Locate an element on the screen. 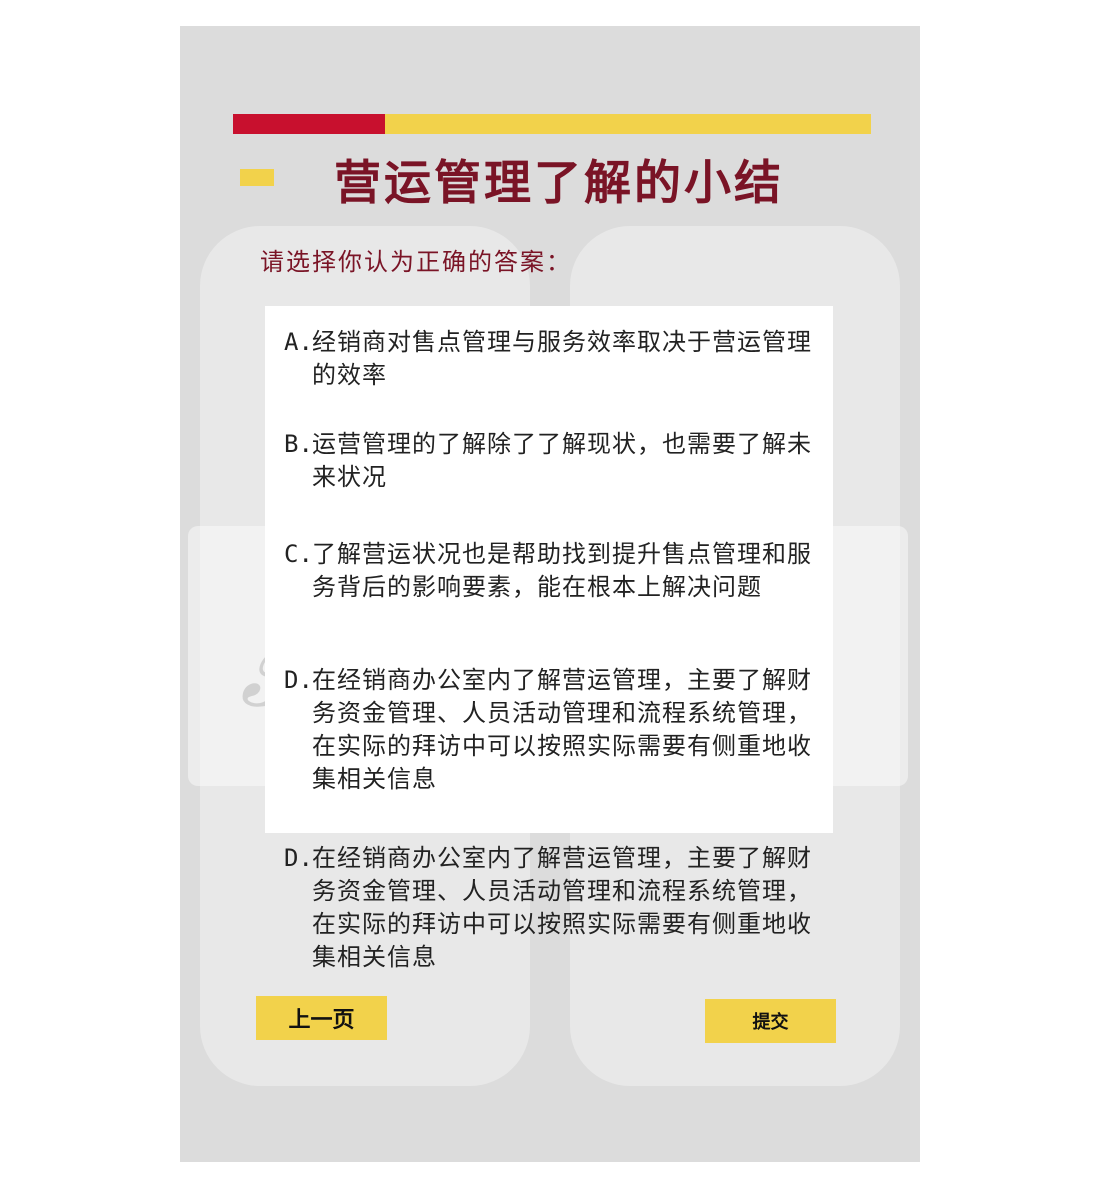 The width and height of the screenshot is (1100, 1188). option-b: B. 运营管理的了解除了了解现状，也需要了解未来状况 is located at coordinates (549, 461).